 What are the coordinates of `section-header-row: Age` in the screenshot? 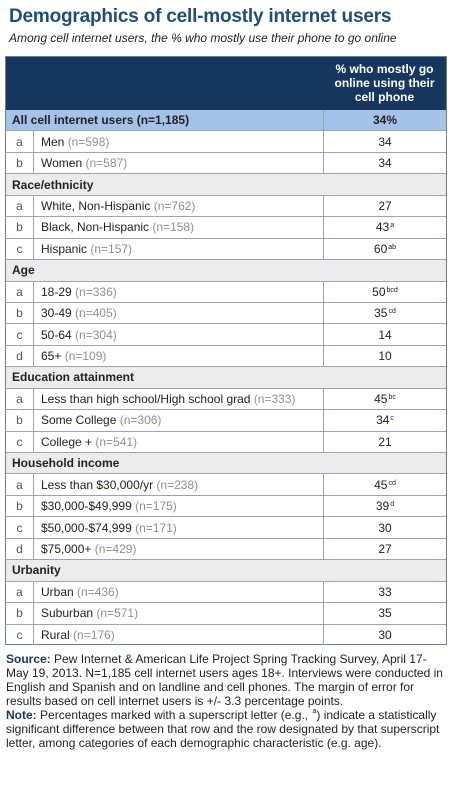 It's located at (226, 270).